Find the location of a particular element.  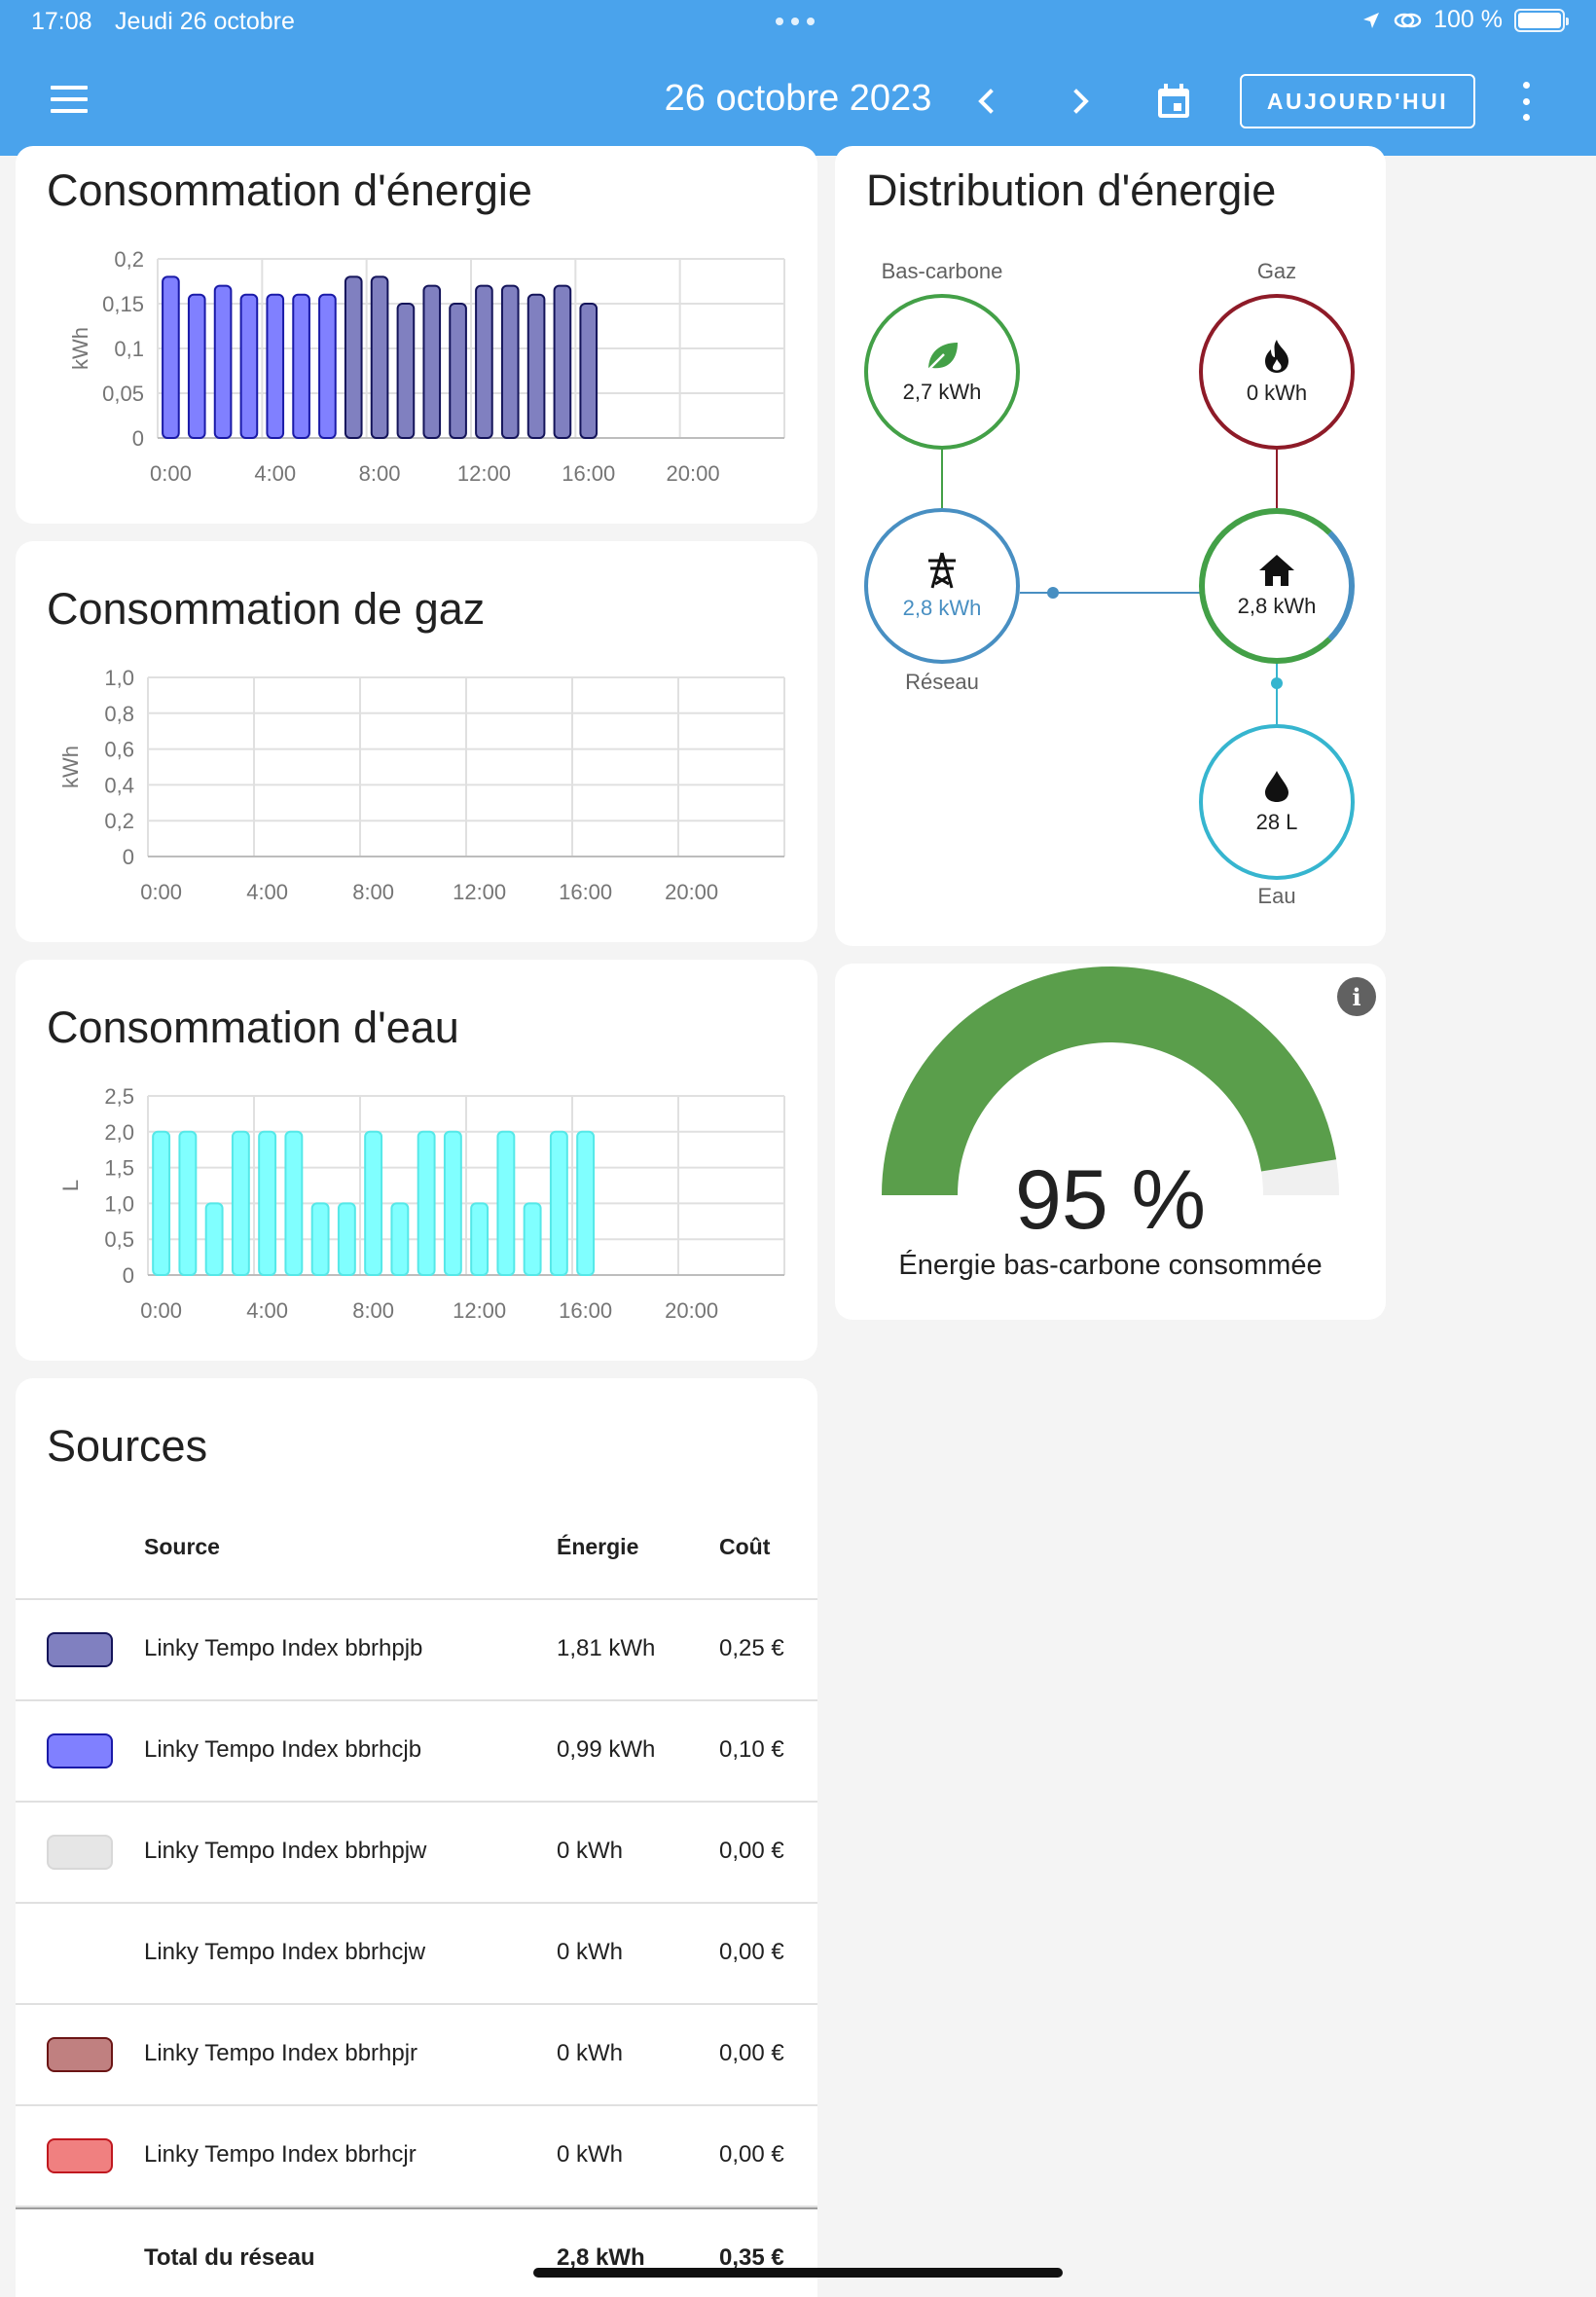

table-row: Linky Tempo Index bbrhpjw 0 kWh 0,00 € is located at coordinates (416, 1853).